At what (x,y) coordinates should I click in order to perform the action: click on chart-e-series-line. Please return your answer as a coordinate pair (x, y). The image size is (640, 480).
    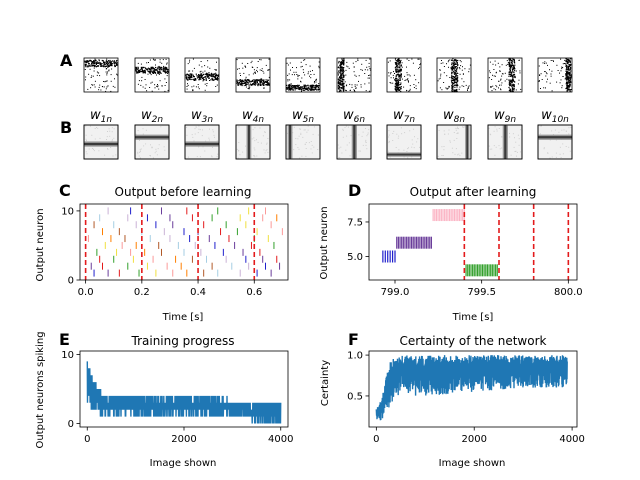
    Looking at the image, I should click on (184, 392).